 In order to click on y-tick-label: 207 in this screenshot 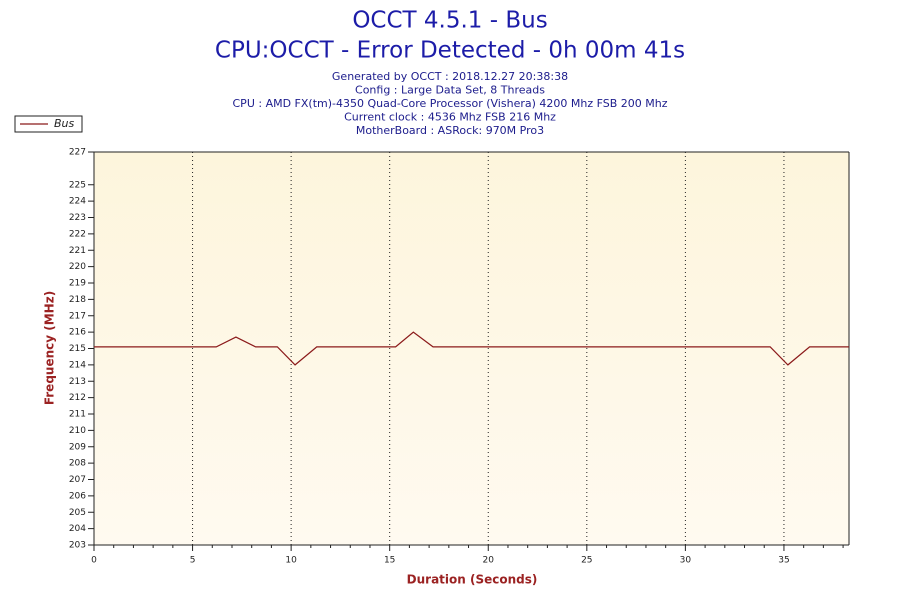, I will do `click(77, 480)`.